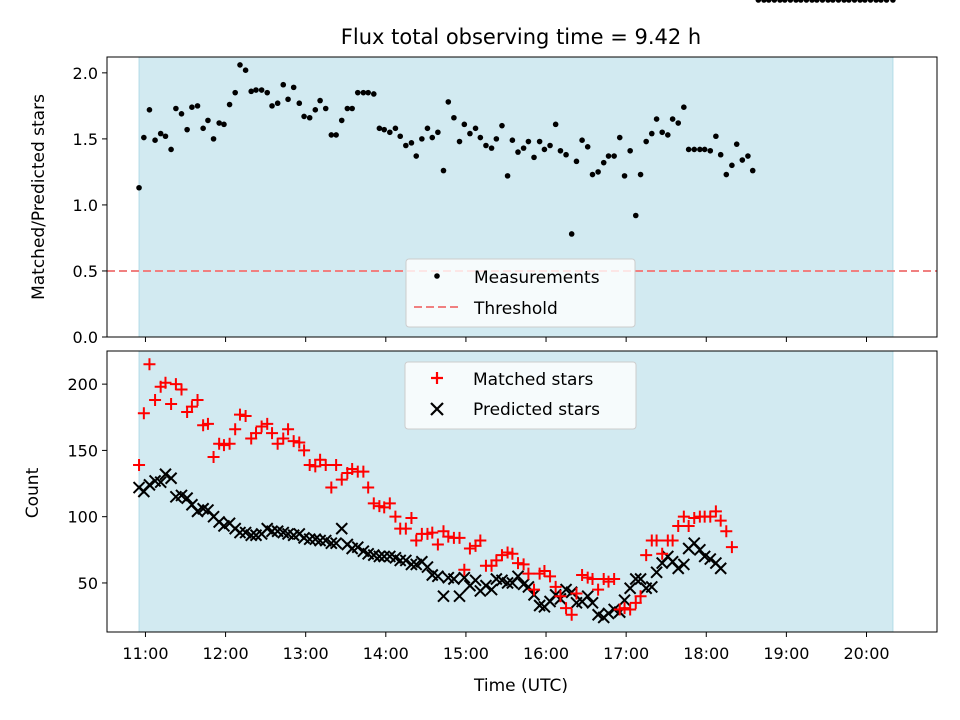 The height and width of the screenshot is (720, 960). What do you see at coordinates (521, 37) in the screenshot?
I see `figure-title: Flux total observing time = 9.42 h` at bounding box center [521, 37].